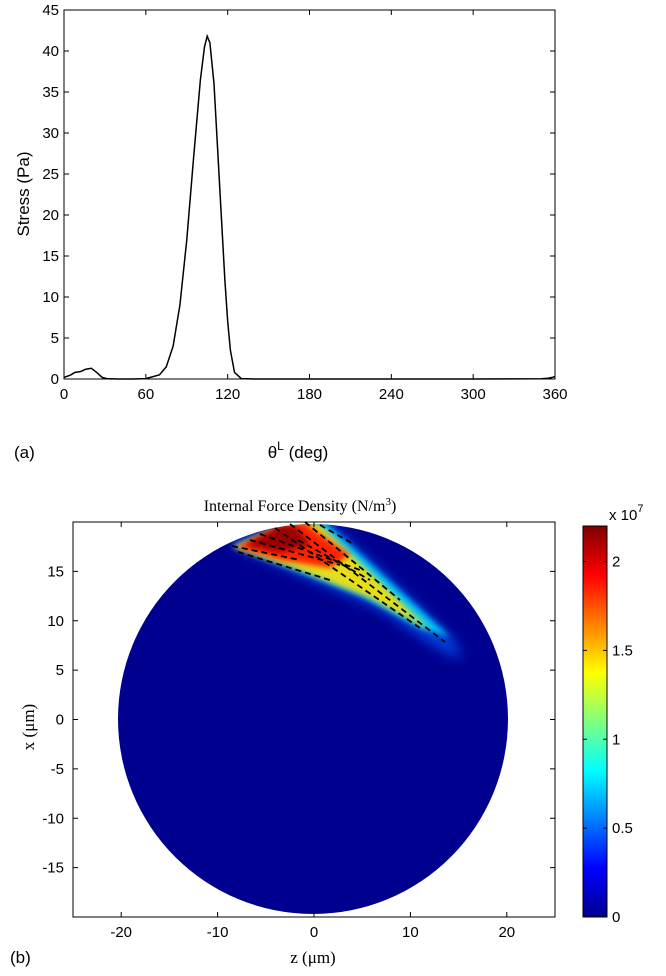 The image size is (666, 976). I want to click on force-arrows, so click(338, 582).